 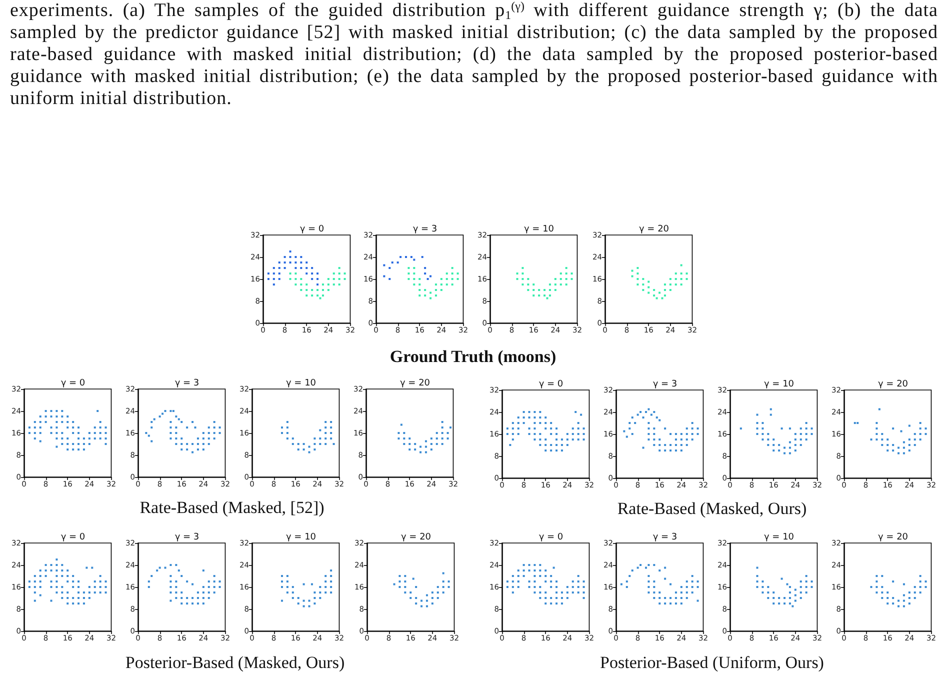 I want to click on text: Rate-Based (Masked, Ours), so click(x=712, y=509).